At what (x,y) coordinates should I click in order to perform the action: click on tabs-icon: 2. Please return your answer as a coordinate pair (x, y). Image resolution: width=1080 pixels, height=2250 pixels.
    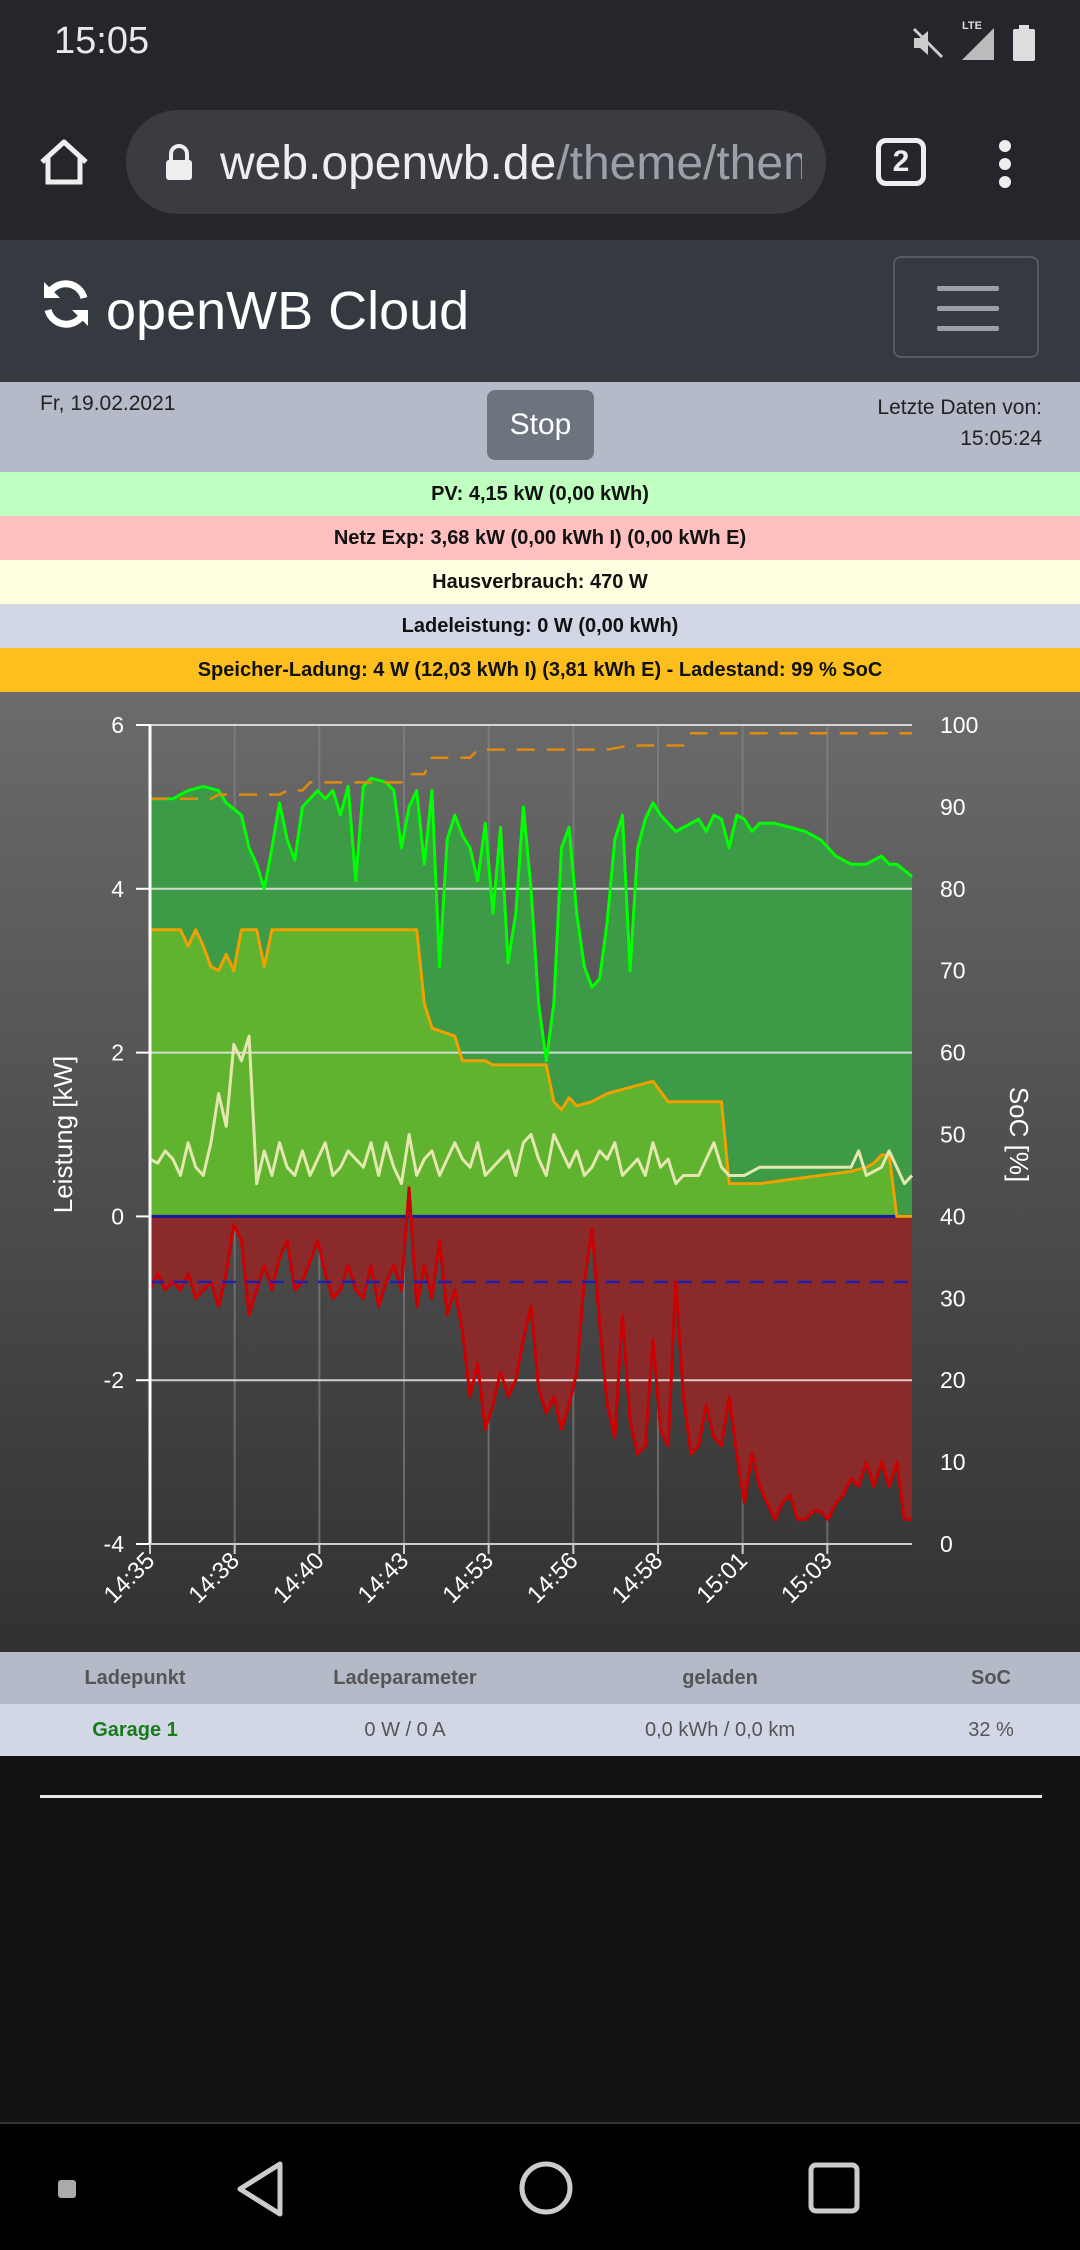
    Looking at the image, I should click on (901, 162).